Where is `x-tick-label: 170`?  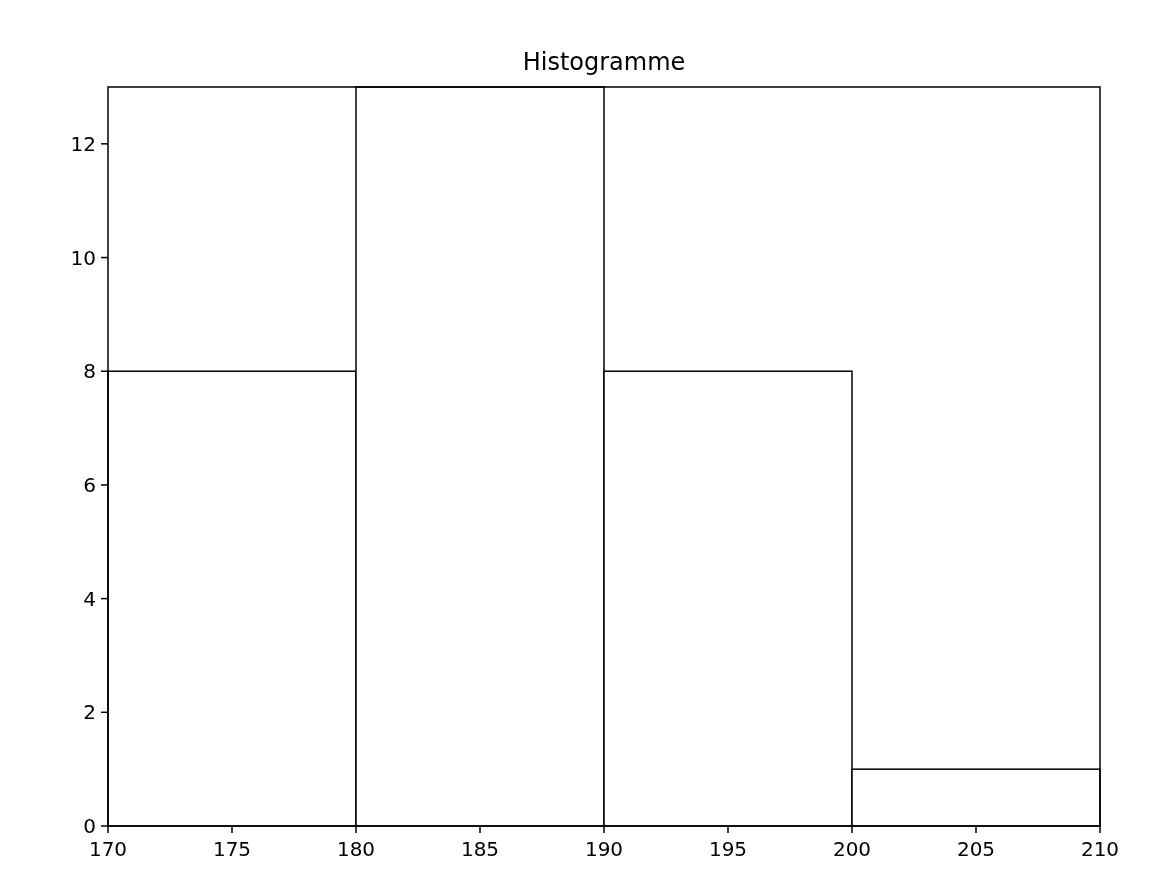
x-tick-label: 170 is located at coordinates (108, 849).